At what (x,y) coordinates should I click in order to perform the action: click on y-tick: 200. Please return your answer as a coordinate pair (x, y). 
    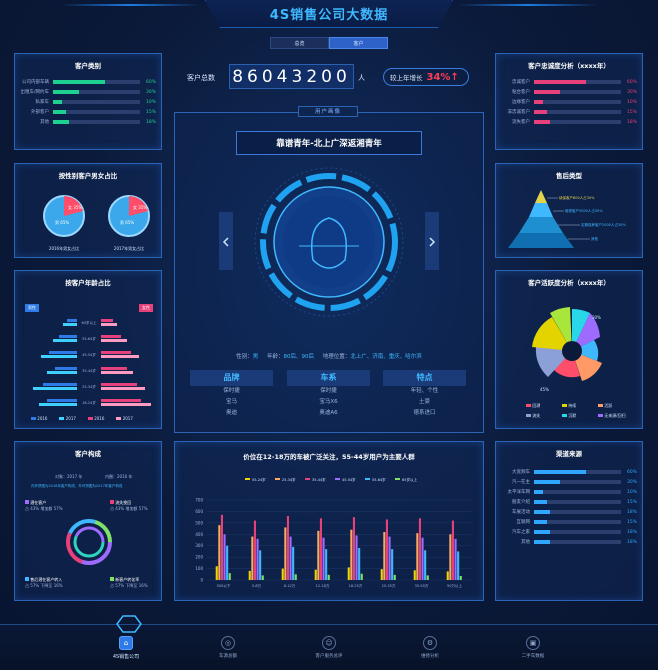
    Looking at the image, I should click on (199, 557).